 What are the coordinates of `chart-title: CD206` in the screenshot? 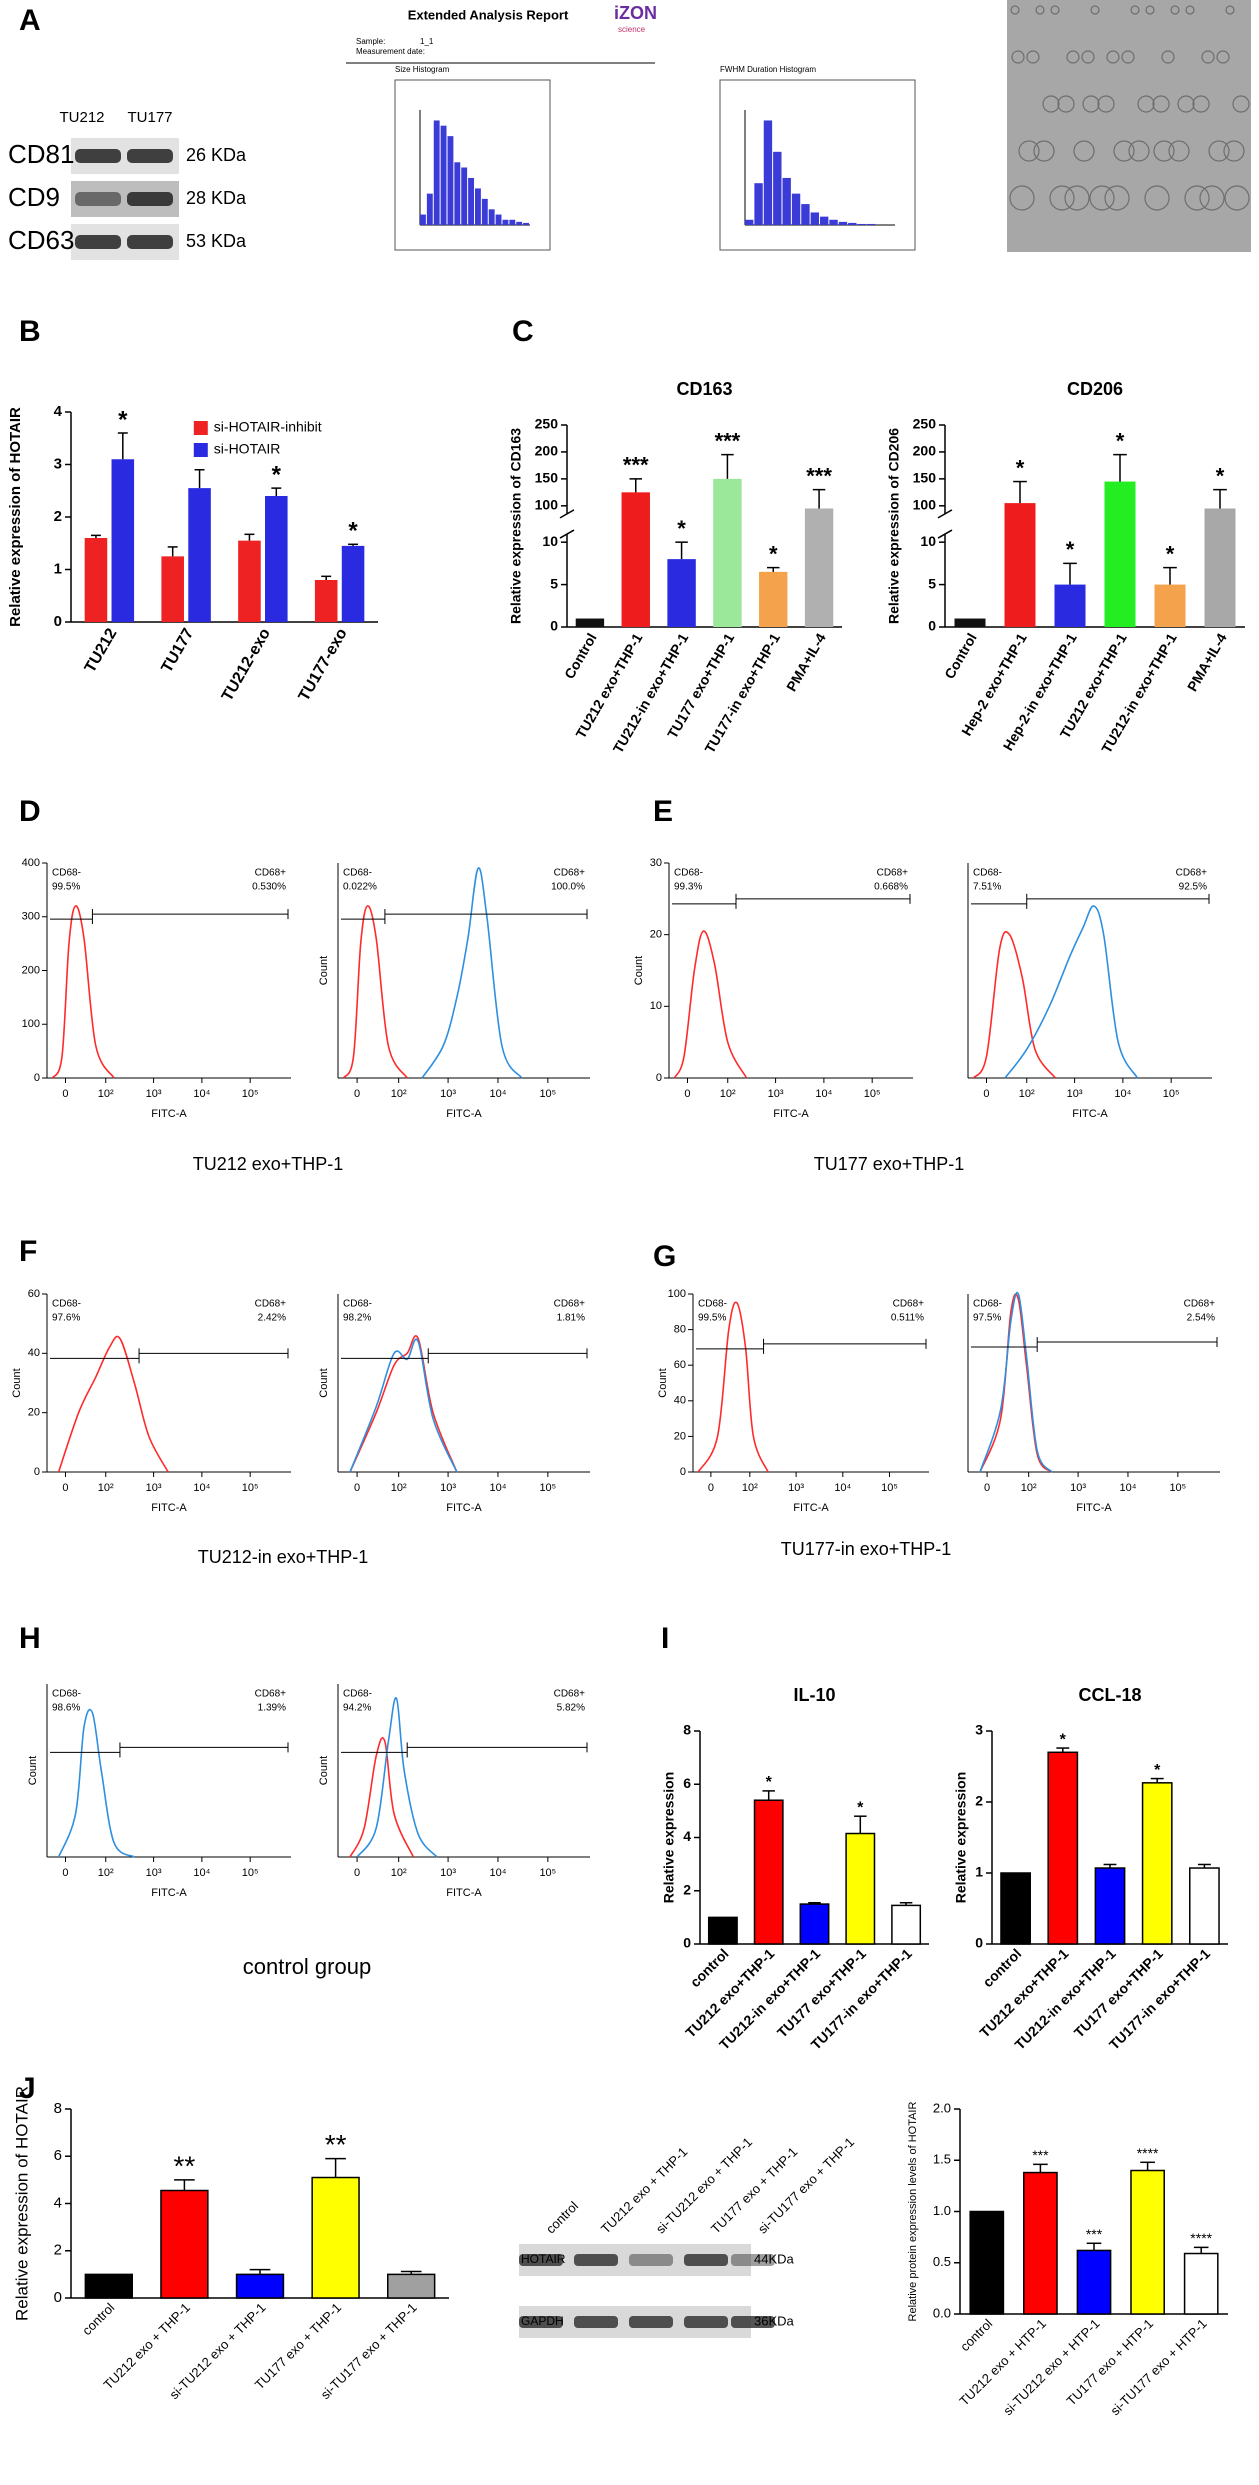 It's located at (1095, 389).